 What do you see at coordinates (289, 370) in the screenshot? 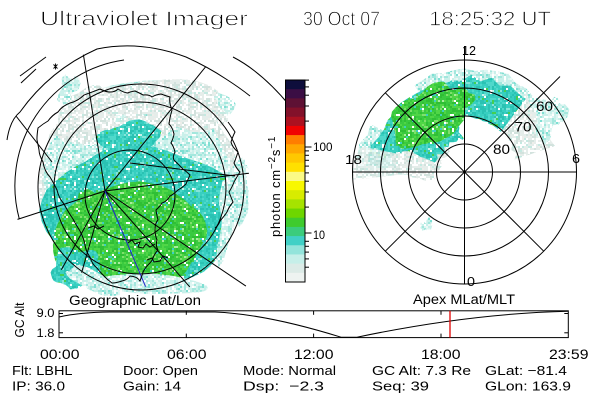
I see `svg-text: Mode: Normal` at bounding box center [289, 370].